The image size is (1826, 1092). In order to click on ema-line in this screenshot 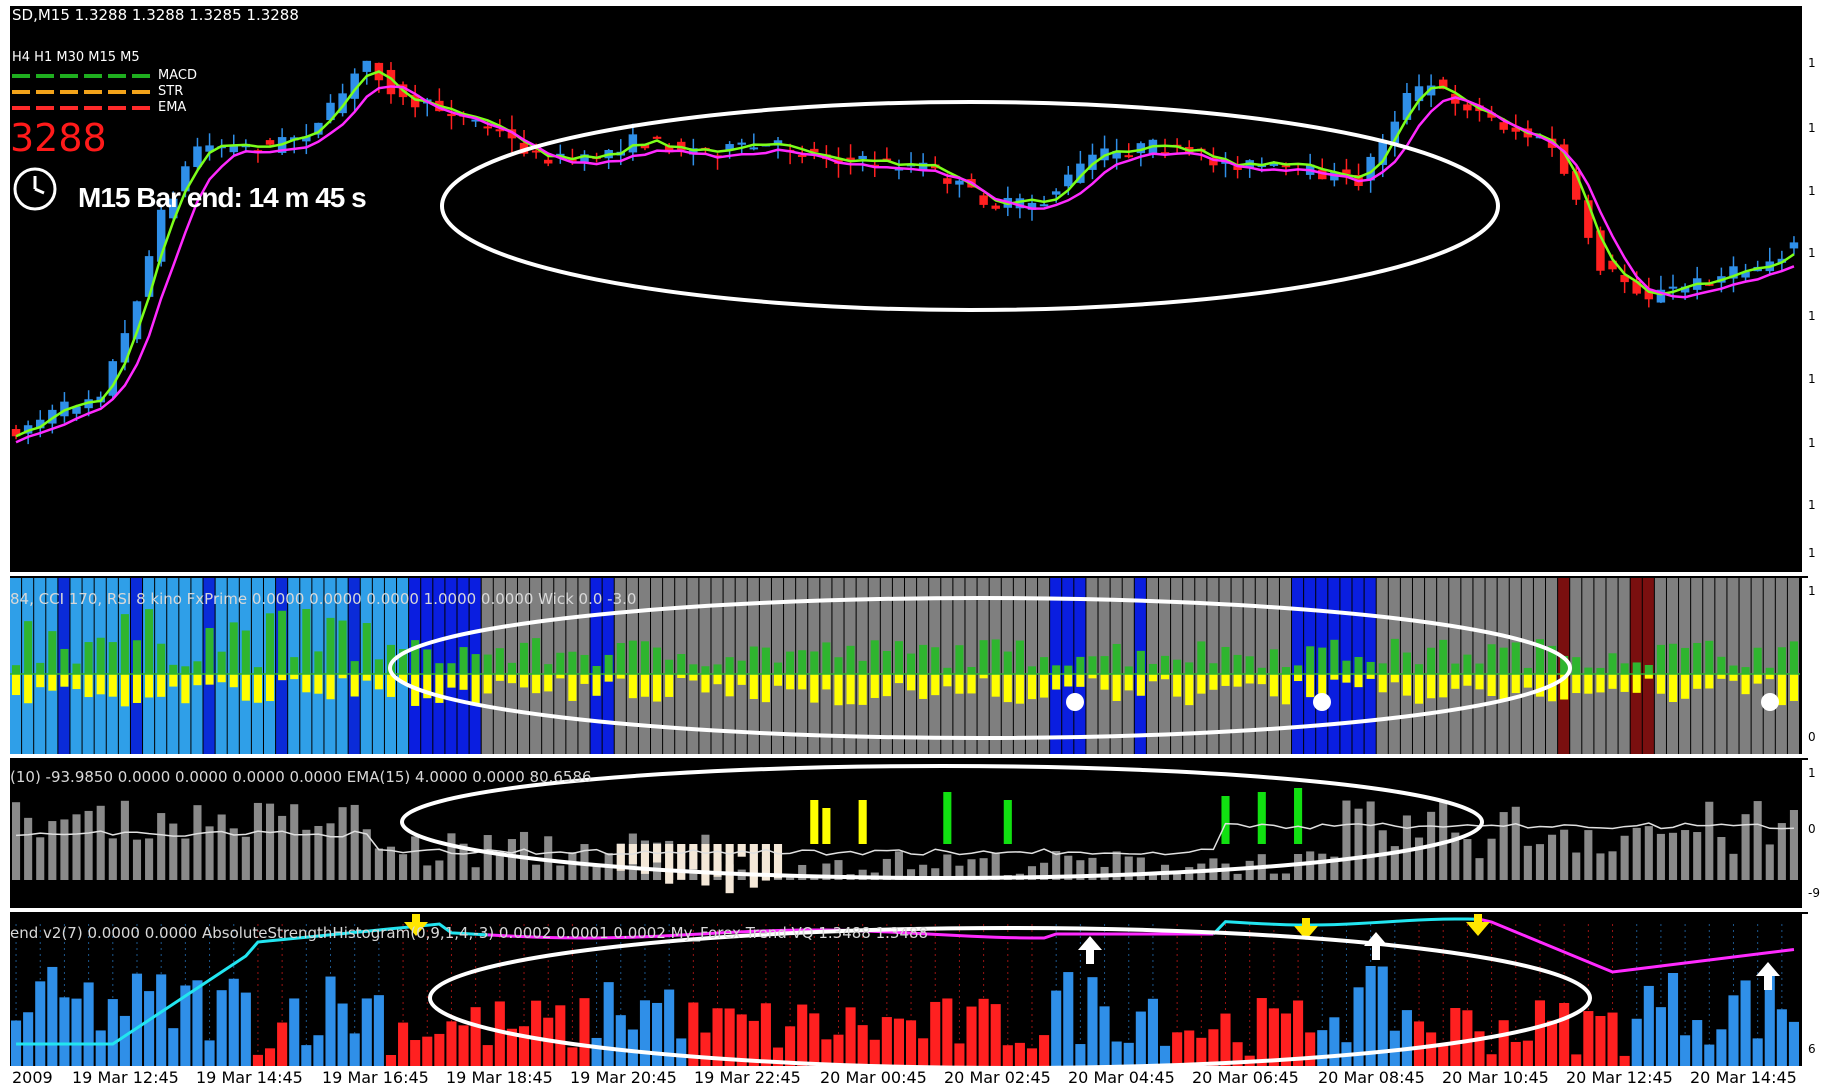, I will do `click(905, 839)`.